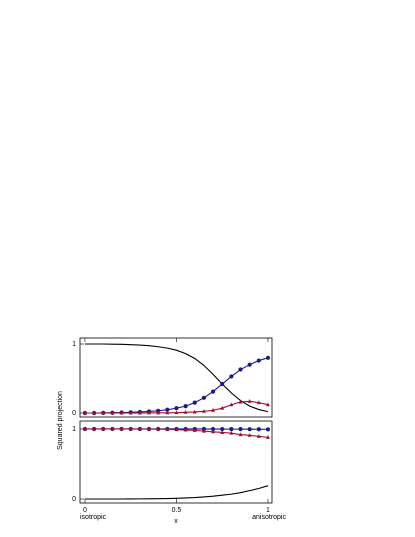 This screenshot has width=415, height=537. What do you see at coordinates (177, 510) in the screenshot?
I see `x-tick-label: 0.5` at bounding box center [177, 510].